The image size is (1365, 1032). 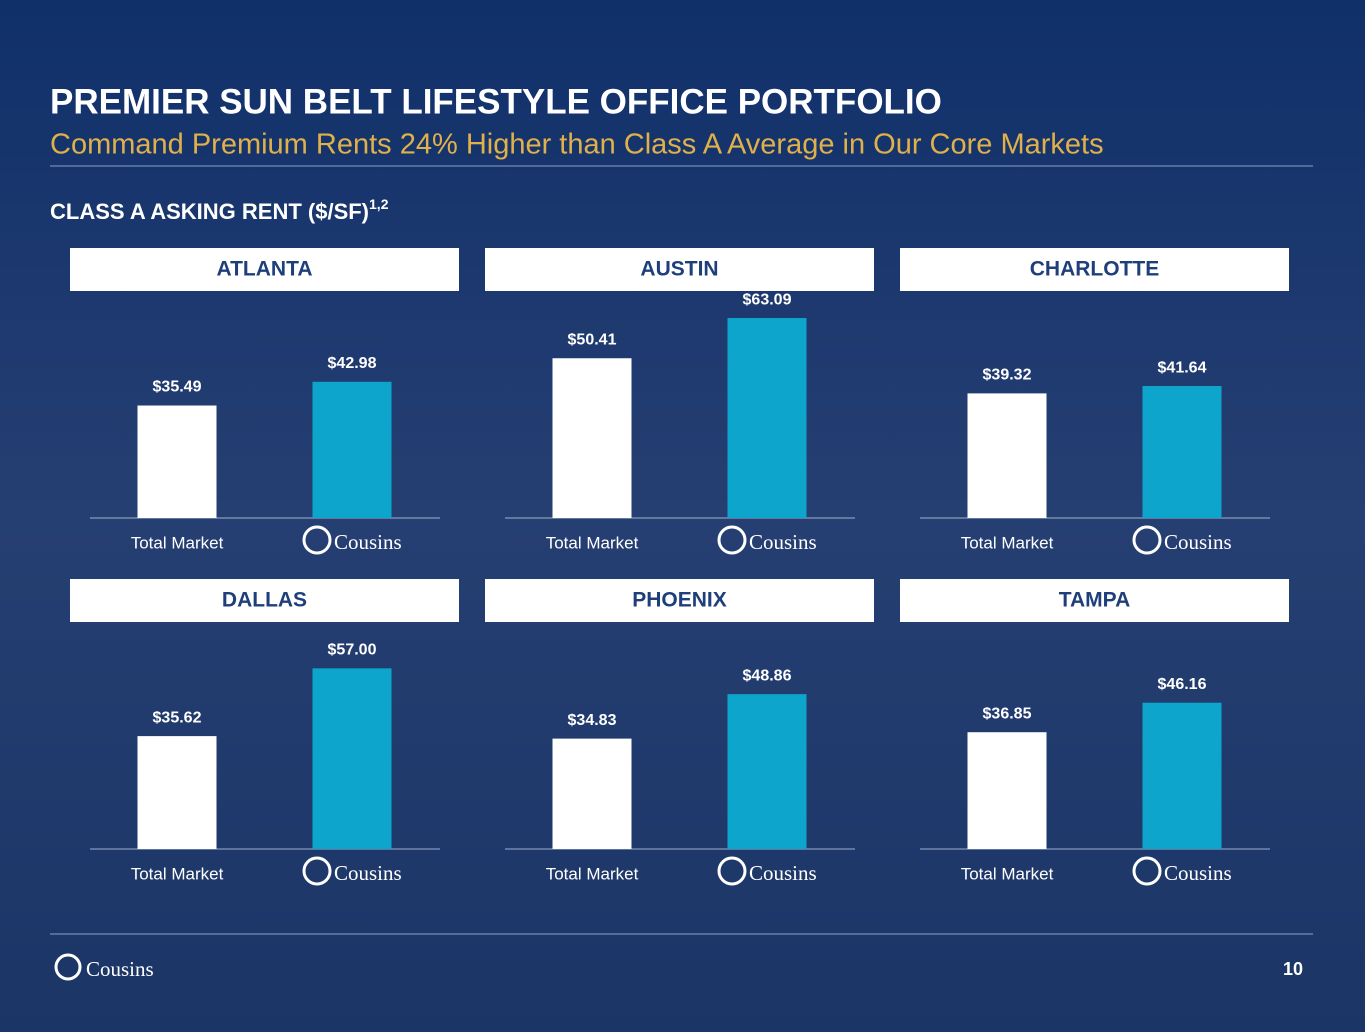 What do you see at coordinates (352, 363) in the screenshot?
I see `value-label: $42.98` at bounding box center [352, 363].